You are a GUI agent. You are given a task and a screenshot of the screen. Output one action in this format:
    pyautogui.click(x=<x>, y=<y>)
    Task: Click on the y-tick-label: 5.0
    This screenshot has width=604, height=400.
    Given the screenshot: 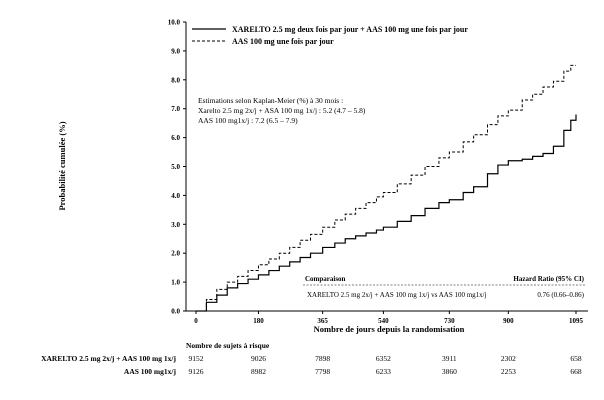 What is the action you would take?
    pyautogui.click(x=175, y=167)
    